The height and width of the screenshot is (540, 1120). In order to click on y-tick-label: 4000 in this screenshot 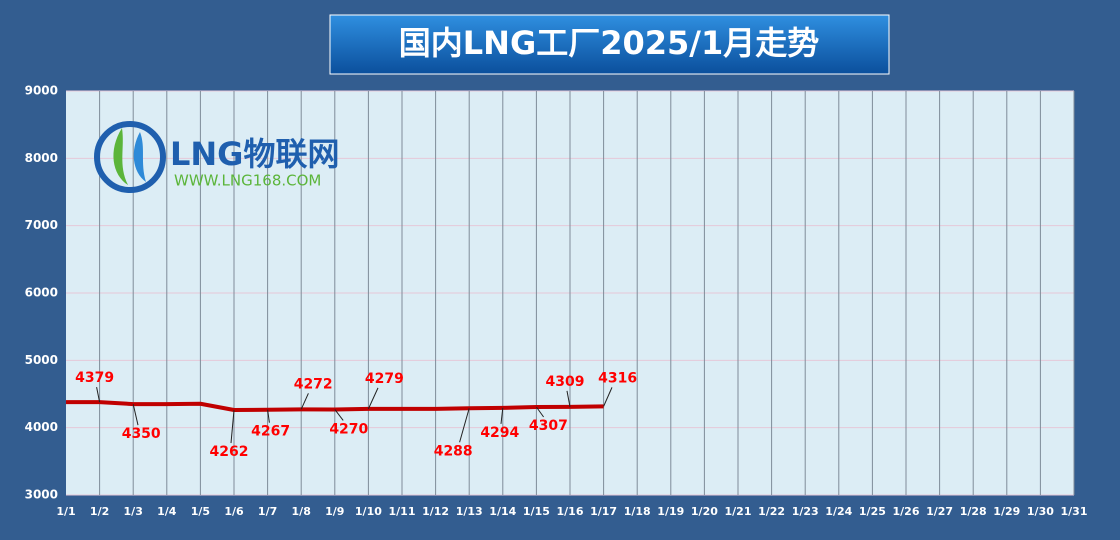, I will do `click(41, 427)`.